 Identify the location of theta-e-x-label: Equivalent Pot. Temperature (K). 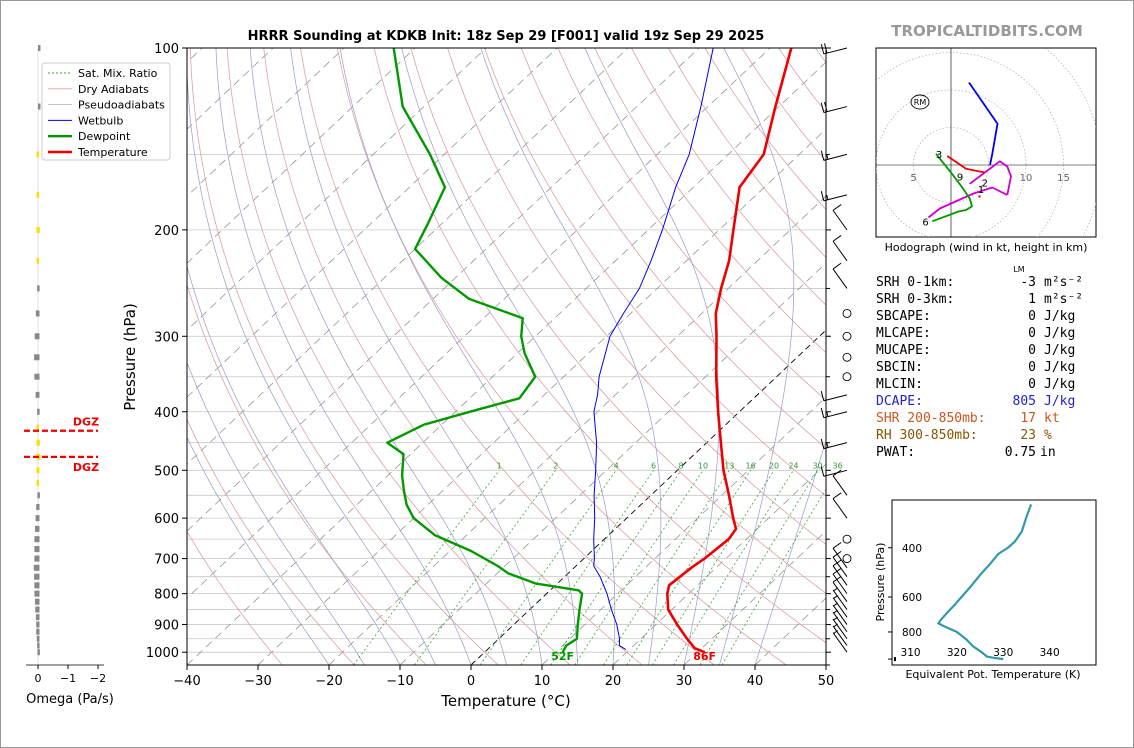
(992, 674).